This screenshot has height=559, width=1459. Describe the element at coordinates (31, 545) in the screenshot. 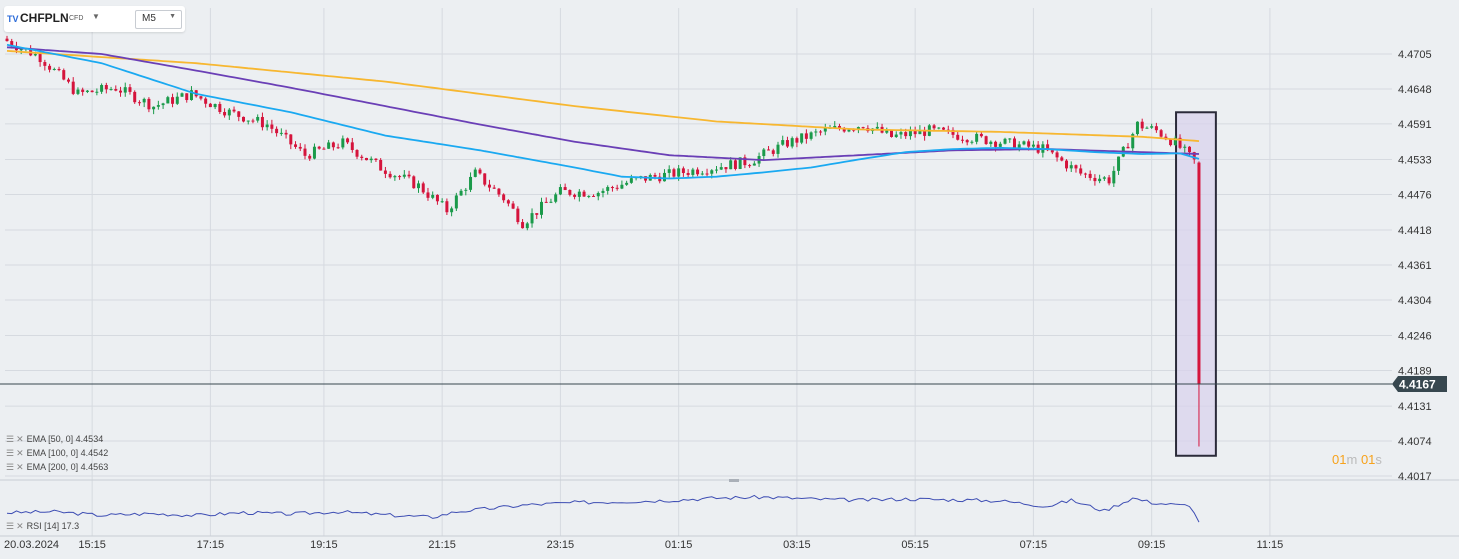

I see `date-label: 20.03.2024` at that location.